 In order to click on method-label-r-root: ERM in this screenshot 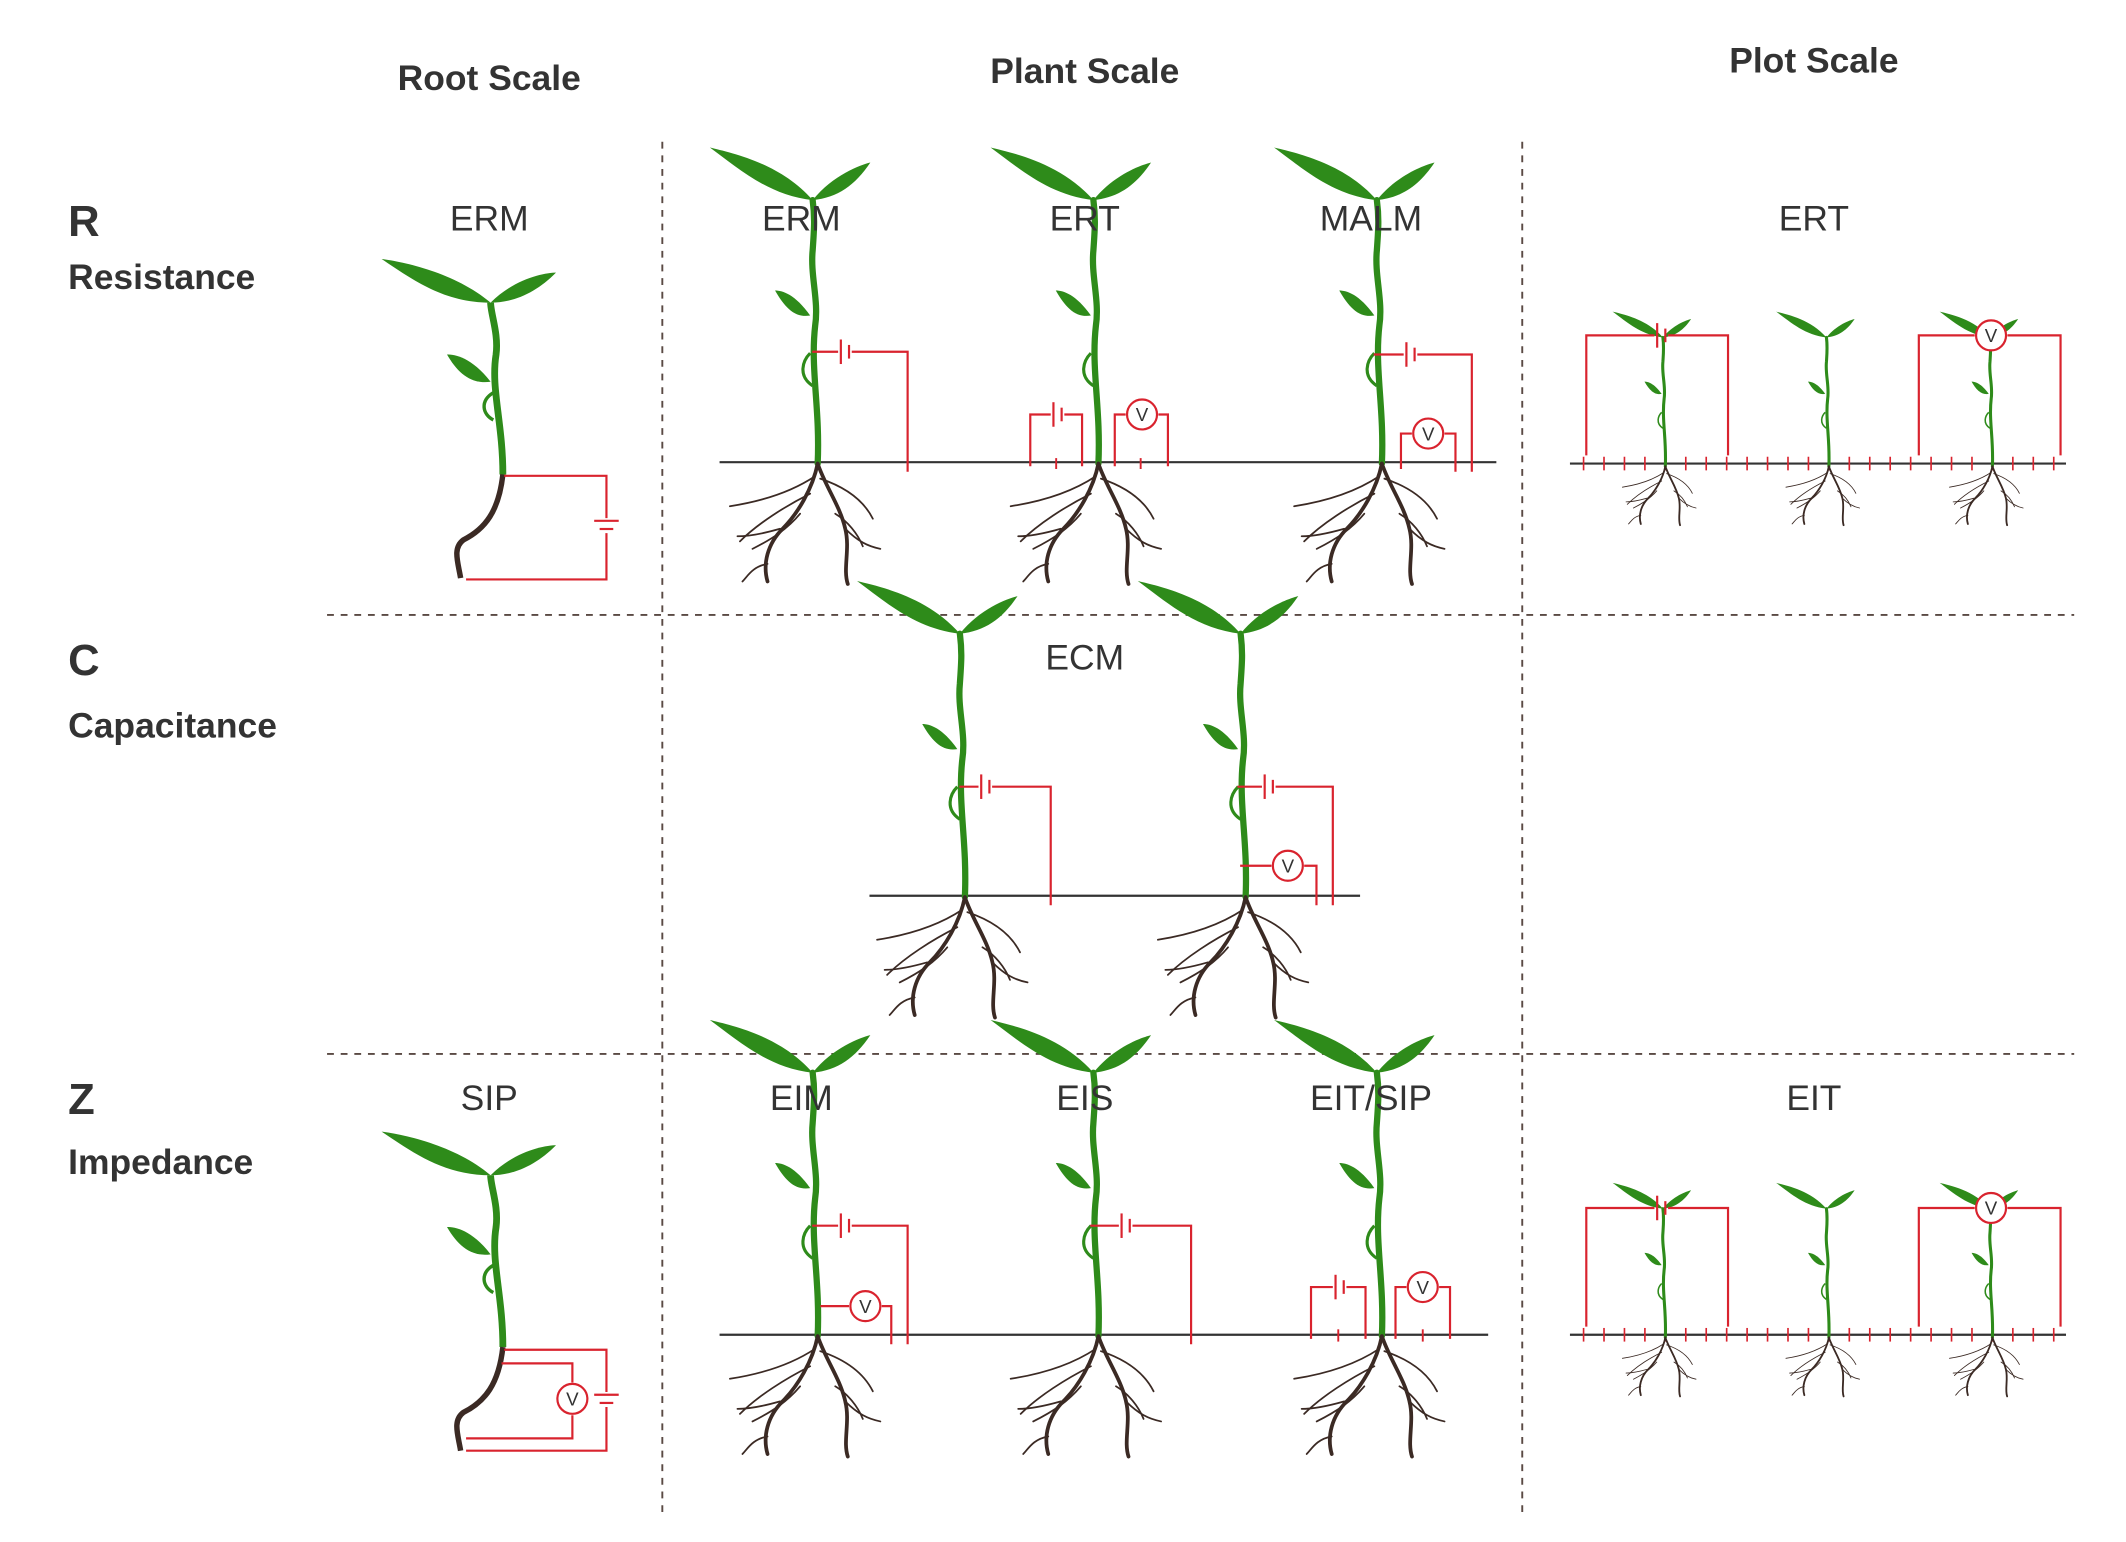, I will do `click(489, 218)`.